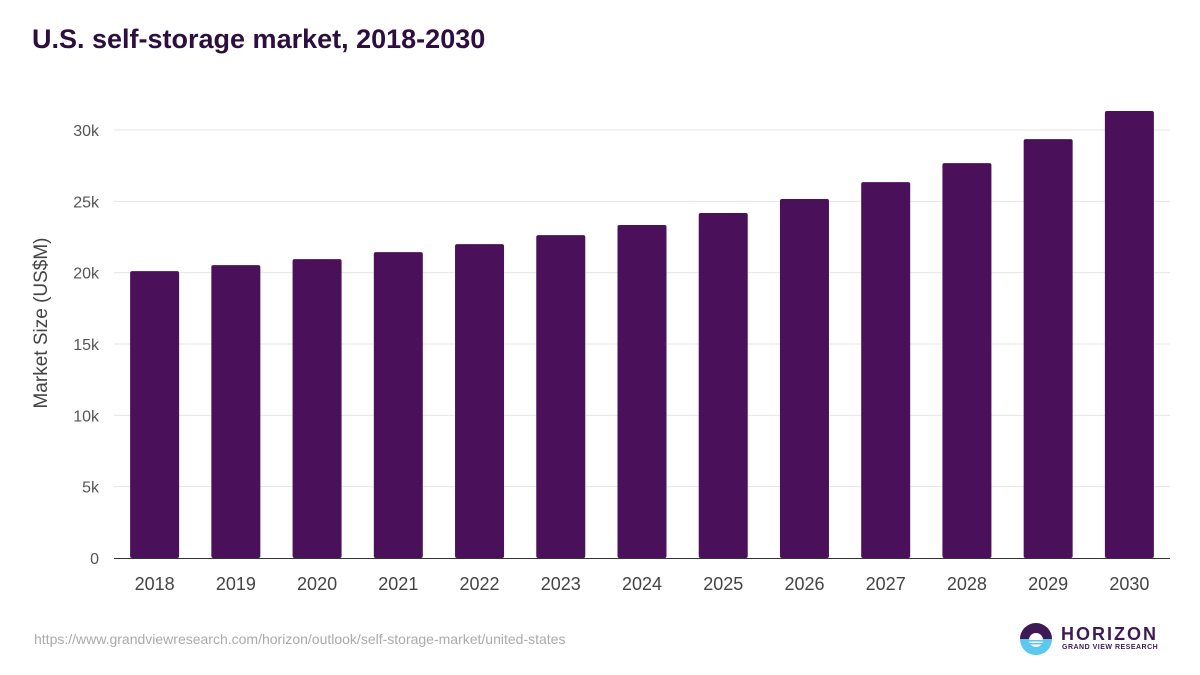 The width and height of the screenshot is (1200, 675). Describe the element at coordinates (561, 584) in the screenshot. I see `x-tick-label: 2023` at that location.